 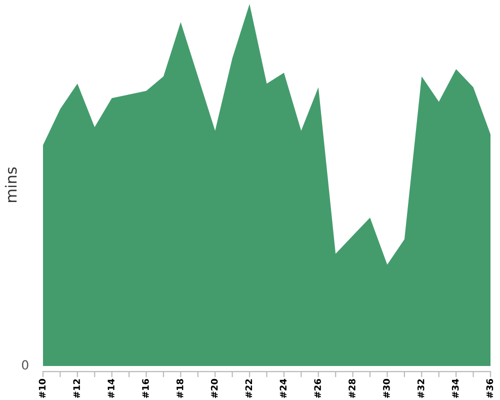 What do you see at coordinates (386, 388) in the screenshot?
I see `x-tick-label: #30` at bounding box center [386, 388].